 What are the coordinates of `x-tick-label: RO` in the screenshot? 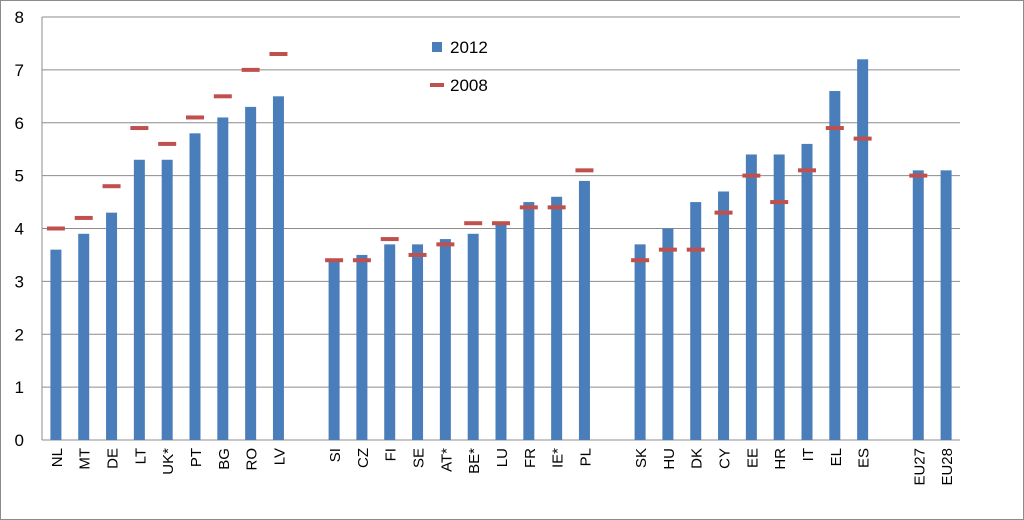 It's located at (252, 459).